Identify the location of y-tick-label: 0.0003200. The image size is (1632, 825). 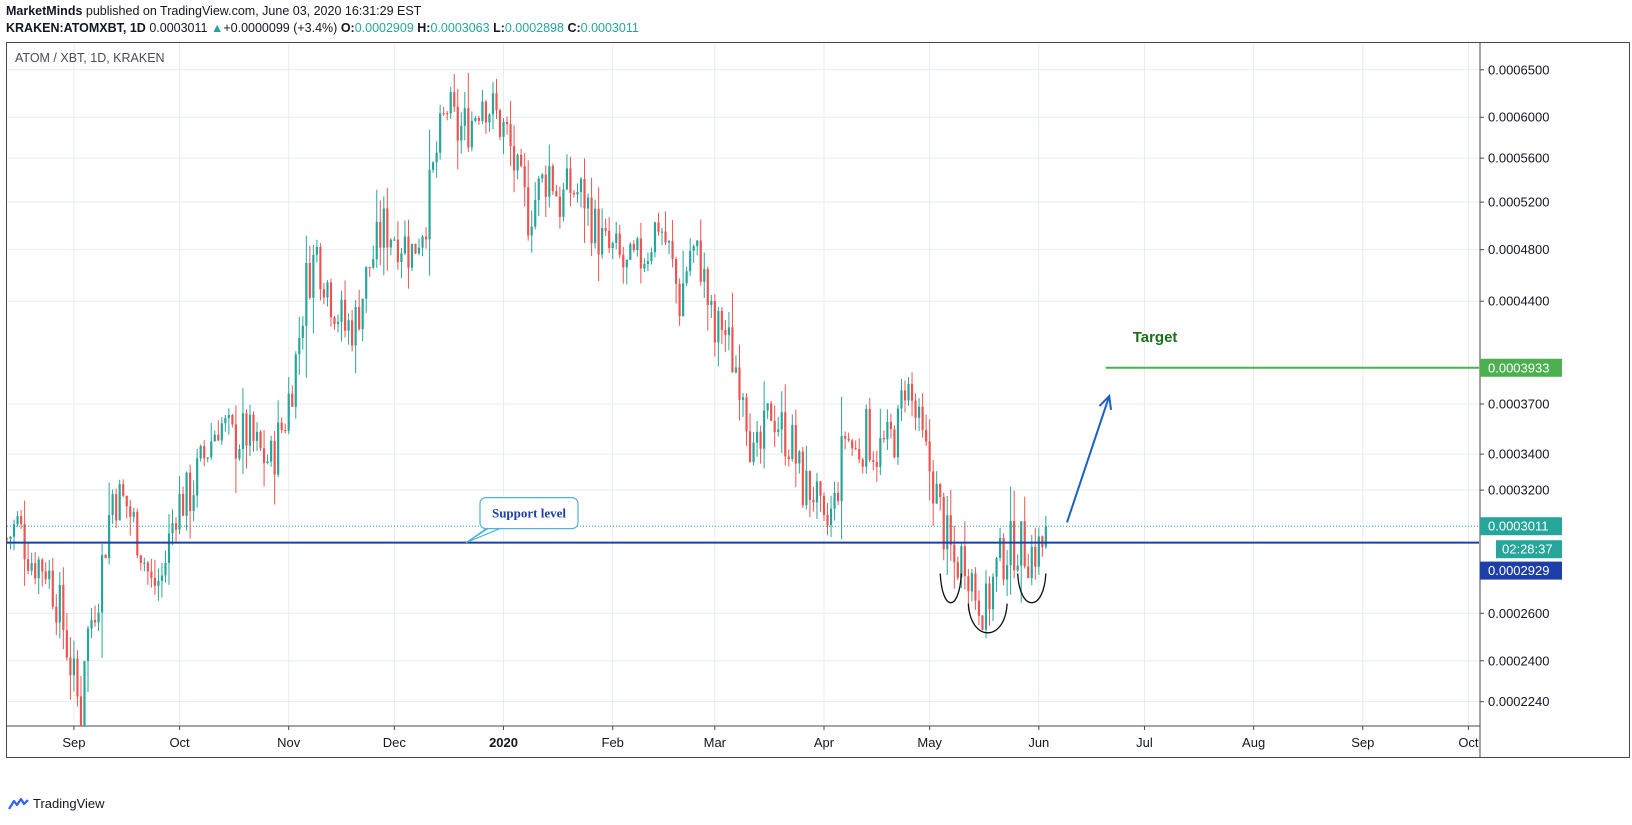
(1518, 490).